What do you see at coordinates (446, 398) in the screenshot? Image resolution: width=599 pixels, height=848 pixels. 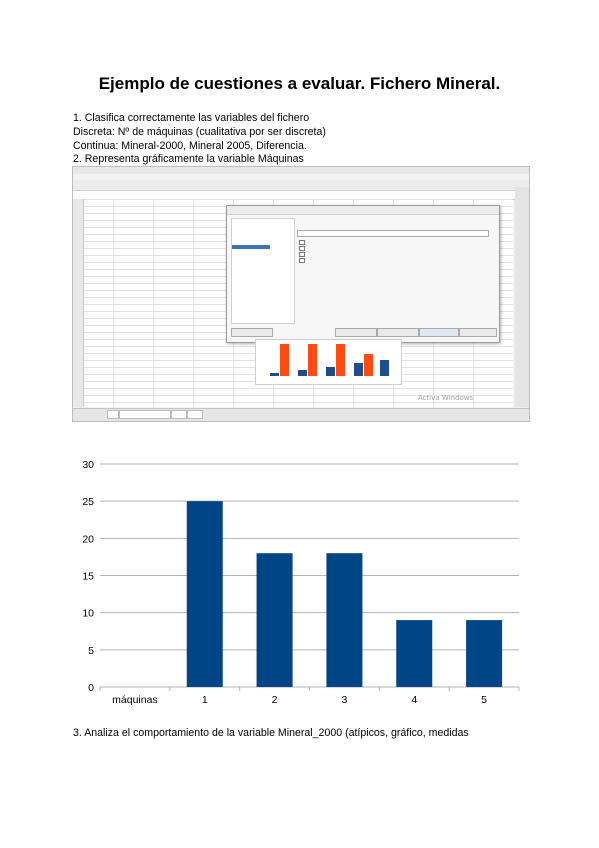 I see `windows-watermark: Activa Windows` at bounding box center [446, 398].